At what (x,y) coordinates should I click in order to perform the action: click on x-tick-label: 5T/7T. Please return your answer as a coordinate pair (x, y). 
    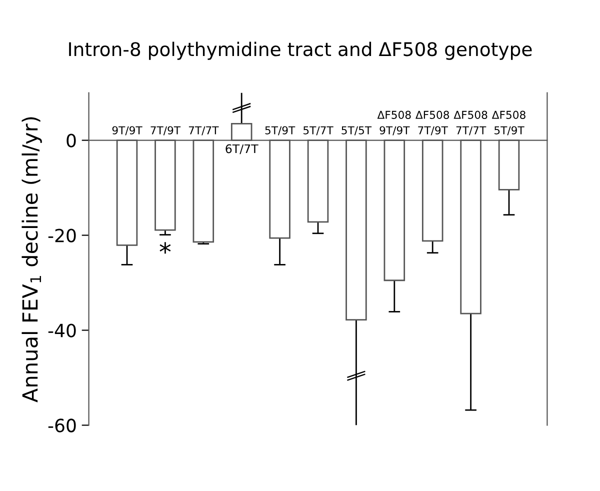
    Looking at the image, I should click on (319, 131).